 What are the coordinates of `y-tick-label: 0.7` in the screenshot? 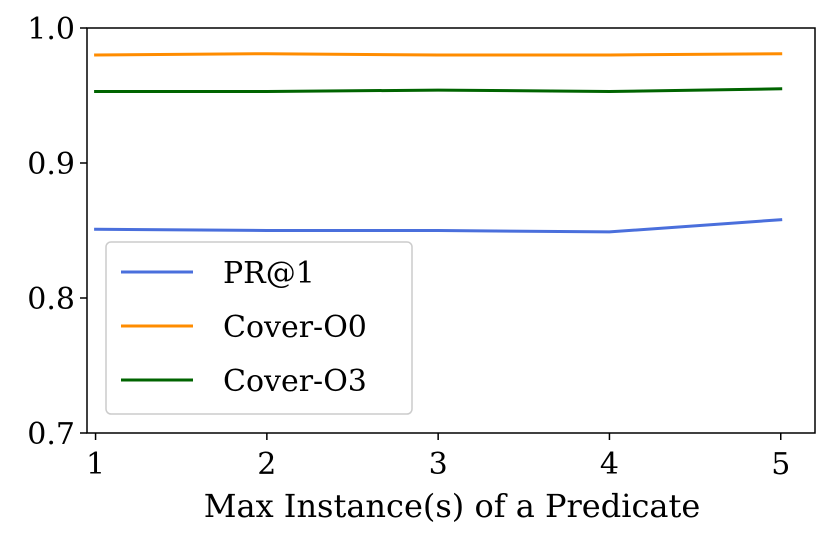 It's located at (51, 434).